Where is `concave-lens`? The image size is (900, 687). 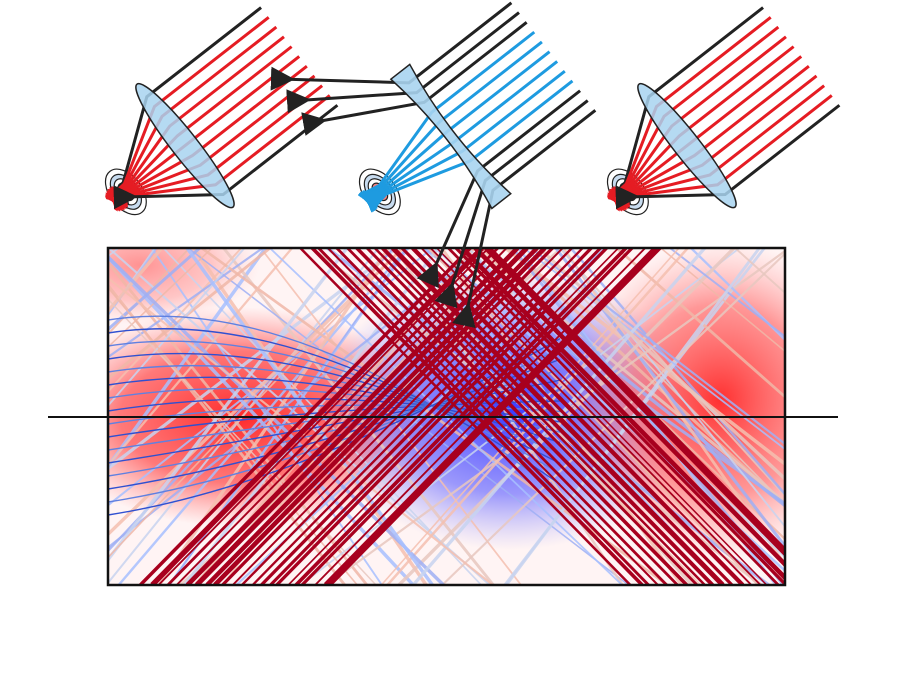
concave-lens is located at coordinates (450, 136).